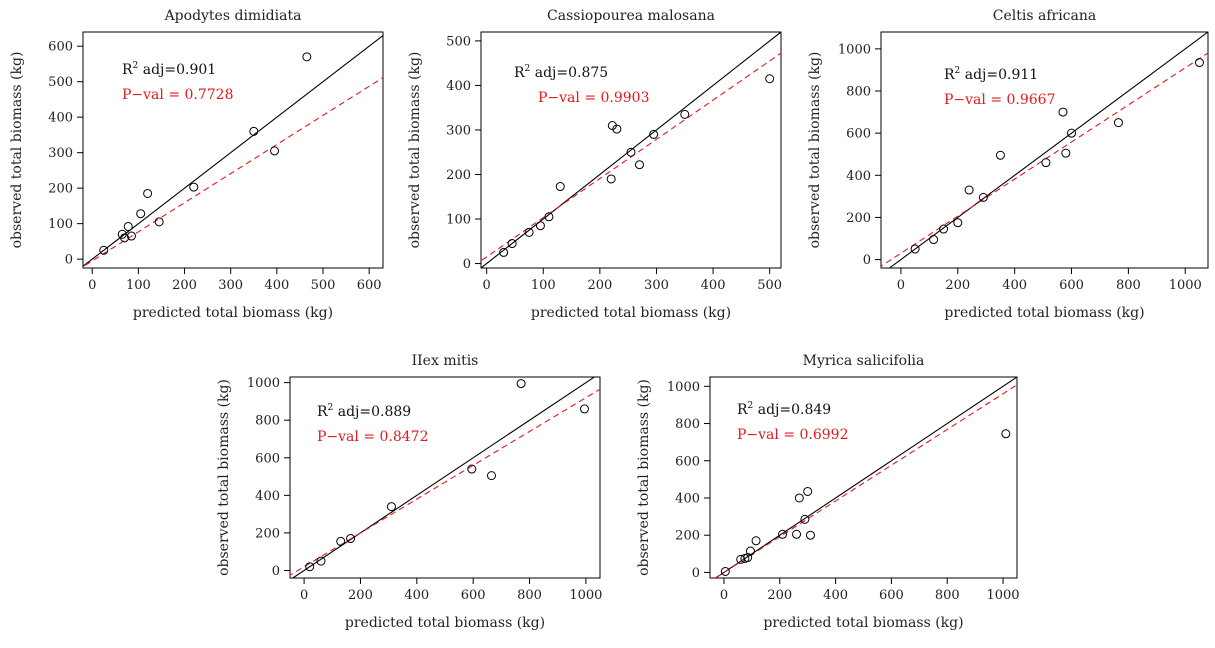  Describe the element at coordinates (793, 435) in the screenshot. I see `pval-annotation: P−val = 0.6992` at that location.